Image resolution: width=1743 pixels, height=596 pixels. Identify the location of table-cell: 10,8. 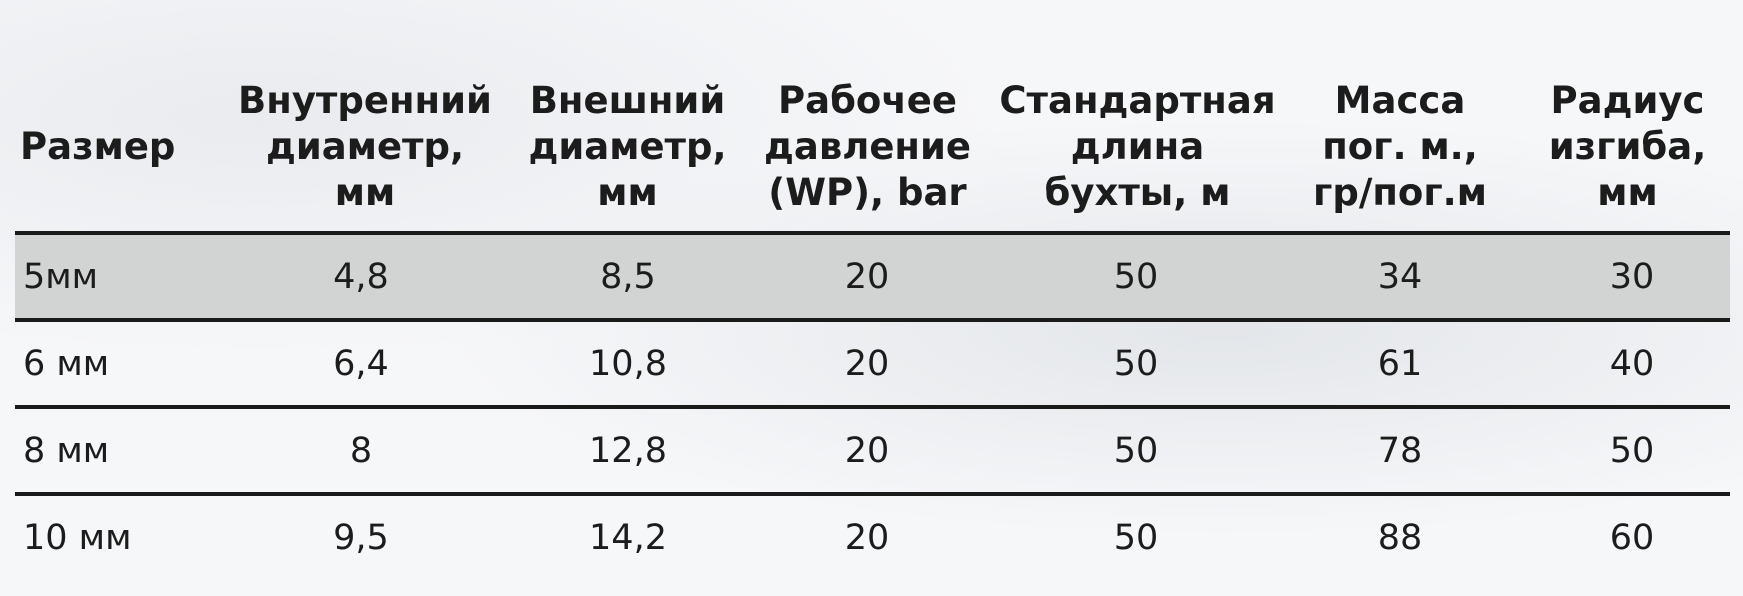
(628, 363).